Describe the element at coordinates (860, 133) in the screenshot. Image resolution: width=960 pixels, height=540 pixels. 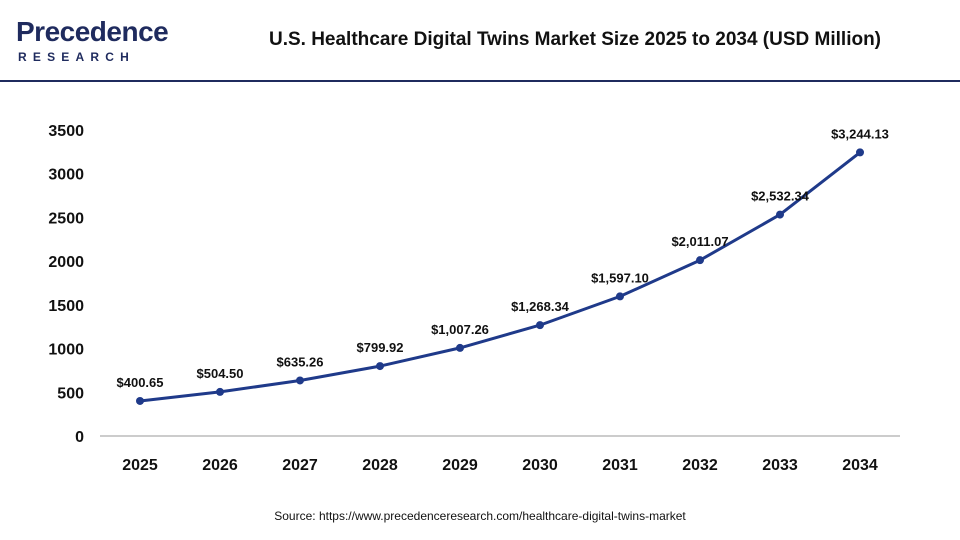
I see `data-label: $3,244.13` at that location.